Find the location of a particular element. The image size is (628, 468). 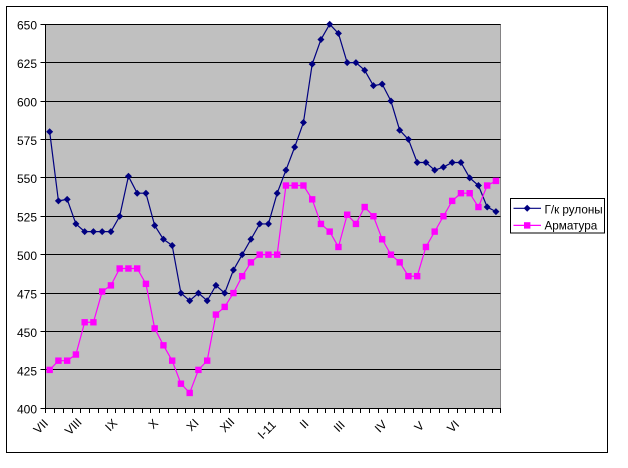

svg-text: 450 is located at coordinates (27, 333).